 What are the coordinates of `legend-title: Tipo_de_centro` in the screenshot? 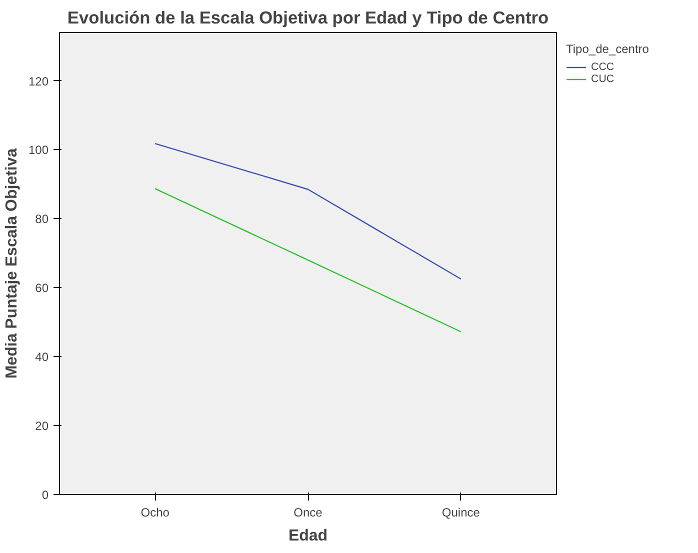 It's located at (607, 49).